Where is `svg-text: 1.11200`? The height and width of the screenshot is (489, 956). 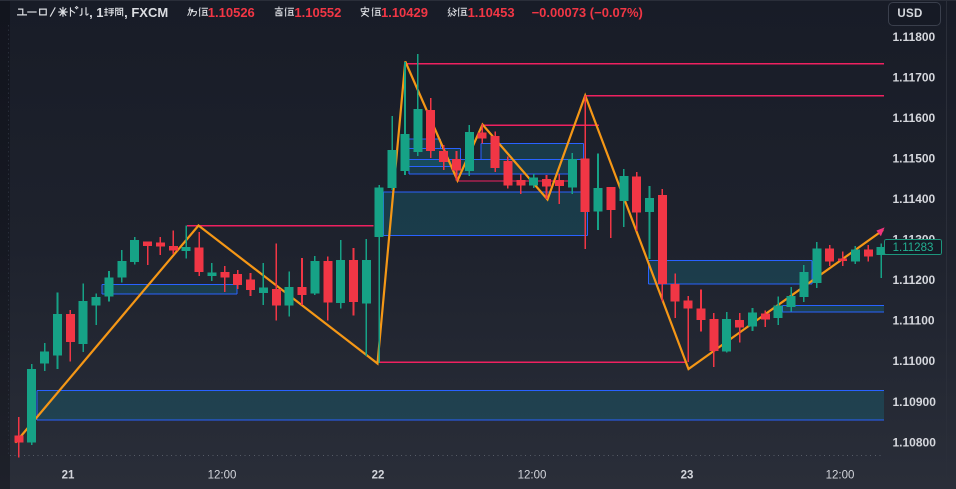
svg-text: 1.11200 is located at coordinates (914, 280).